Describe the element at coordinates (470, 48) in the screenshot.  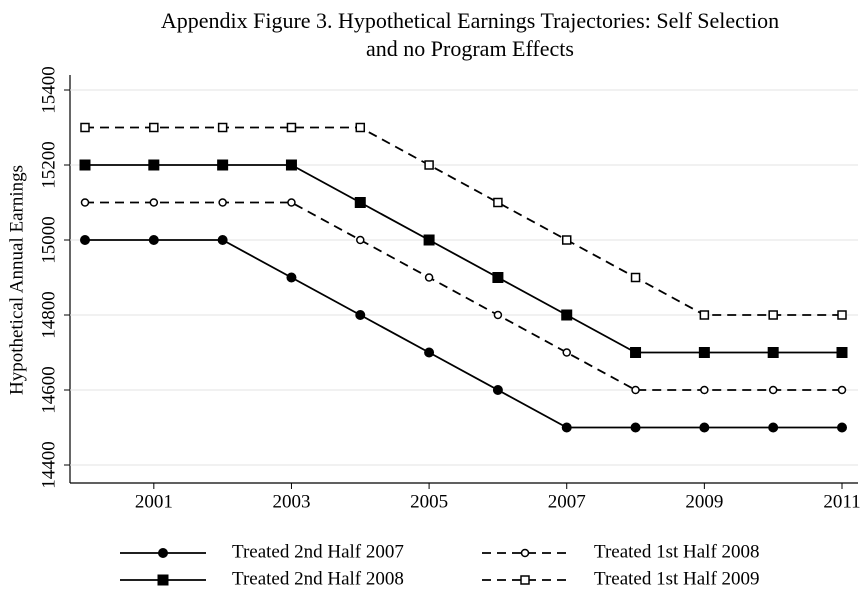
I see `chart-title: and no Program Effects` at that location.